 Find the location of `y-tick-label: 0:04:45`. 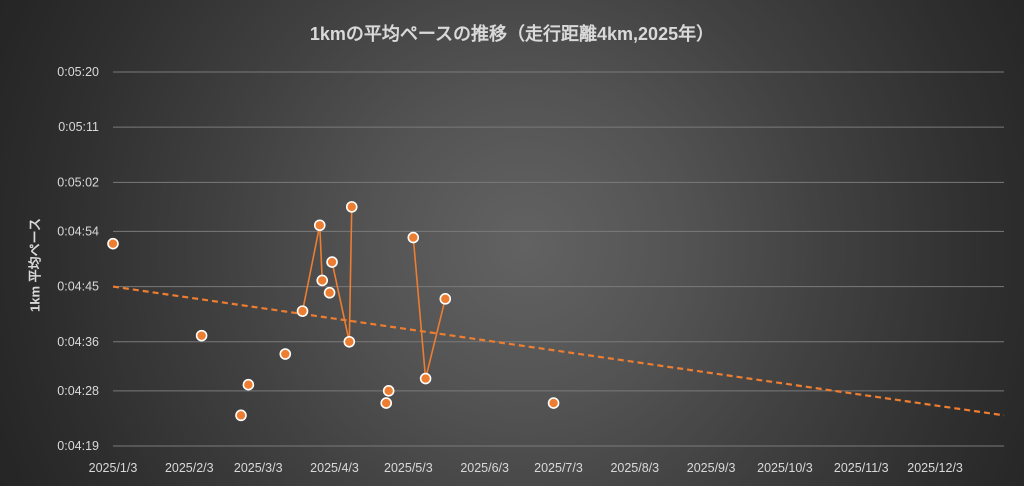

y-tick-label: 0:04:45 is located at coordinates (78, 287).